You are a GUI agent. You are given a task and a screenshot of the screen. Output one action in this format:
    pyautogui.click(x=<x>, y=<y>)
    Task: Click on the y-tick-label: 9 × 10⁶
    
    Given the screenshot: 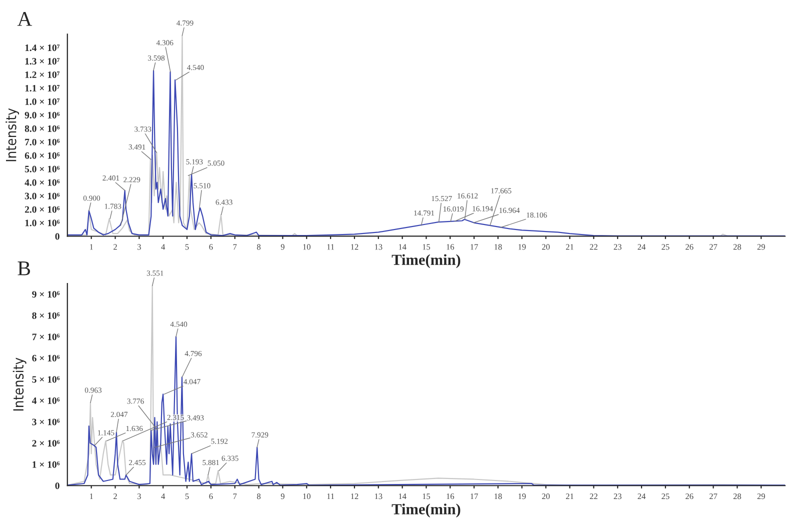 What is the action you would take?
    pyautogui.click(x=46, y=294)
    